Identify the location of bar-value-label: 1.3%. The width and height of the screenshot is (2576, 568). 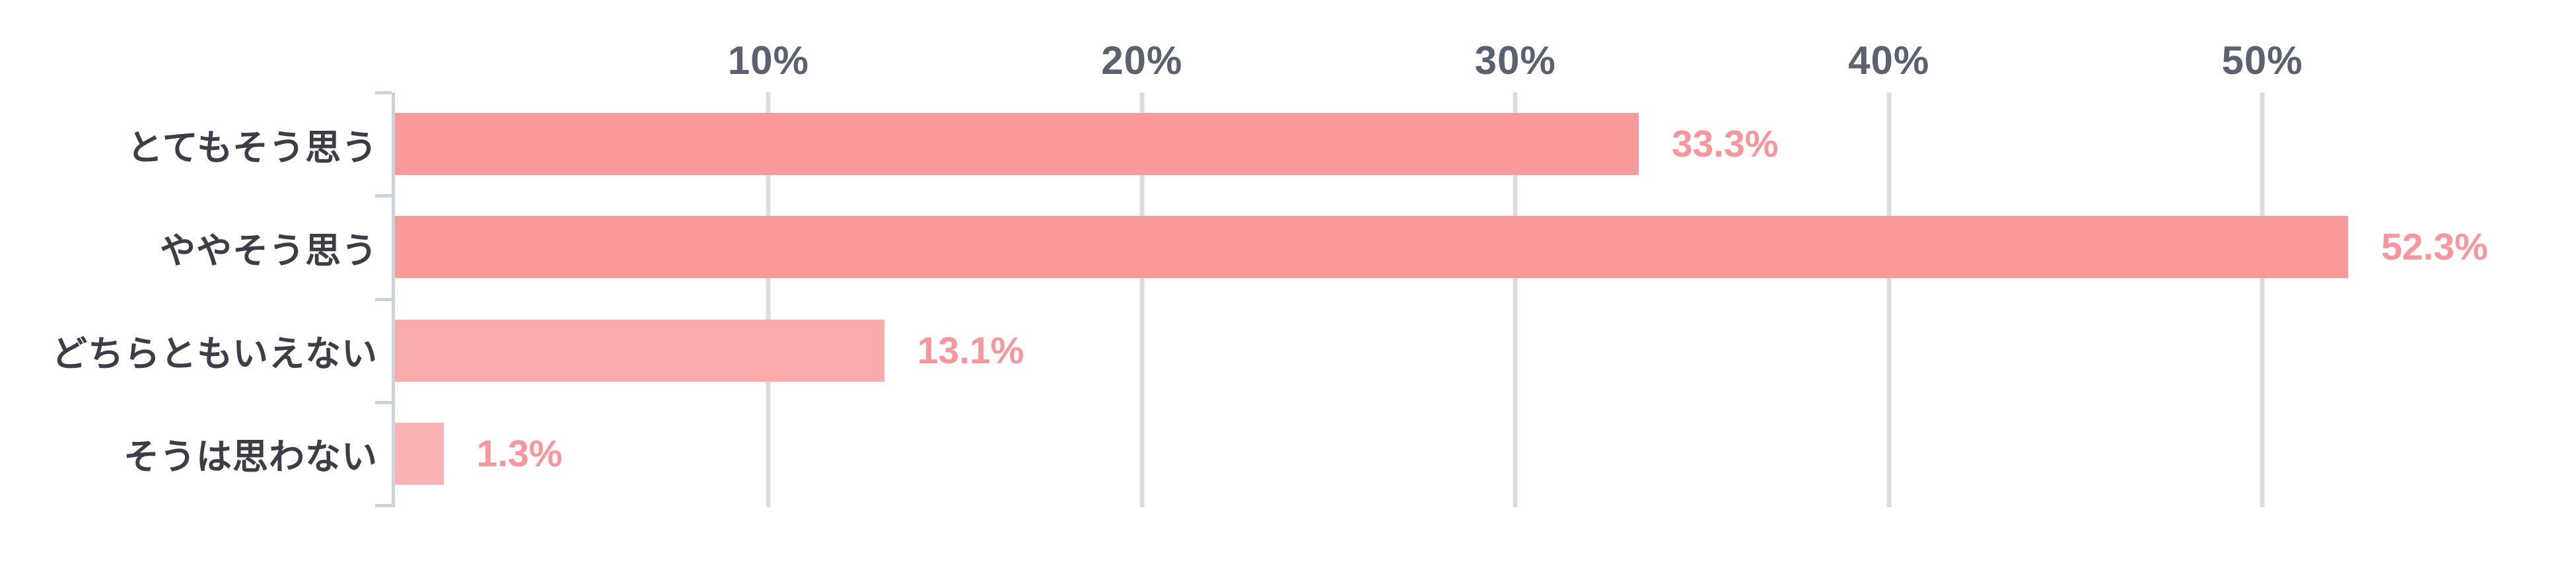
(519, 453).